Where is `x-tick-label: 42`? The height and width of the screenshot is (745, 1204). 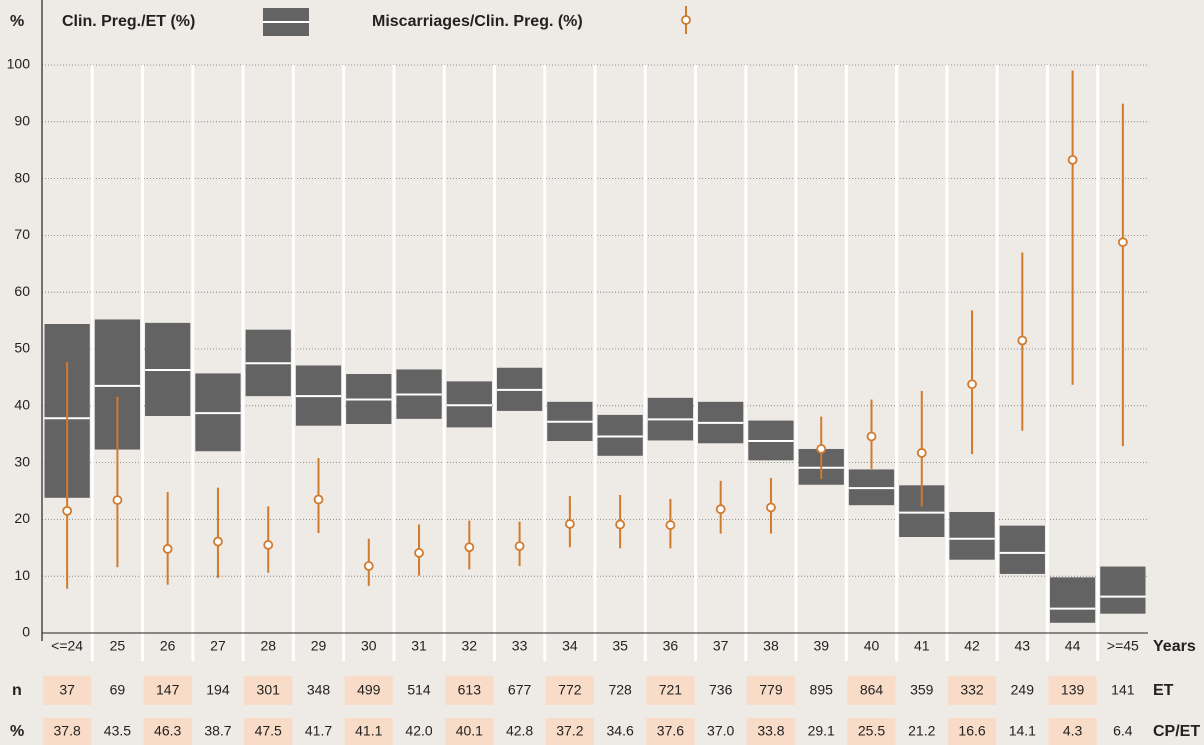
x-tick-label: 42 is located at coordinates (972, 646).